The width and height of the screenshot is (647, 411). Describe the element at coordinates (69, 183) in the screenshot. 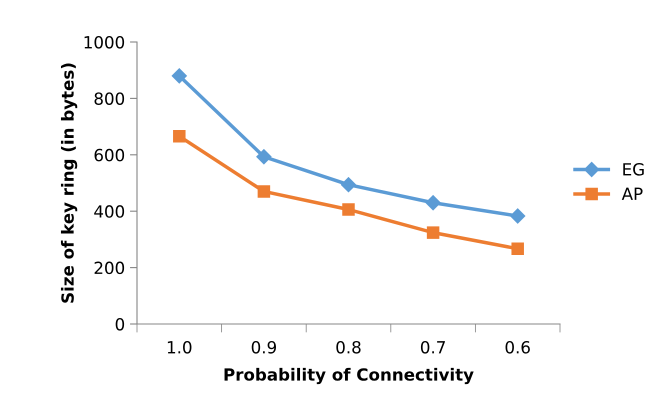

I see `y-axis-title: Size of key ring (in bytes)` at that location.